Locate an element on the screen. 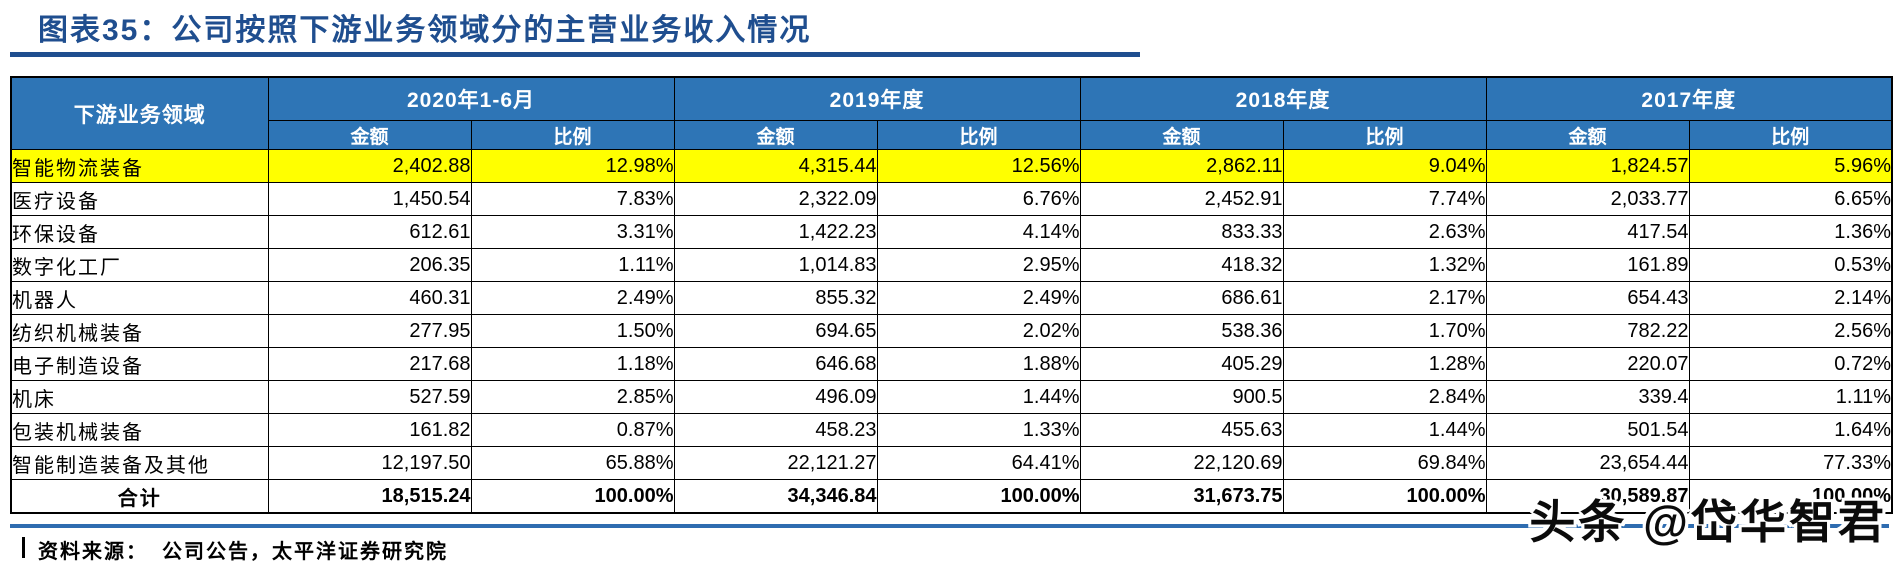  amount-cell: 2,452.91 is located at coordinates (1181, 199).